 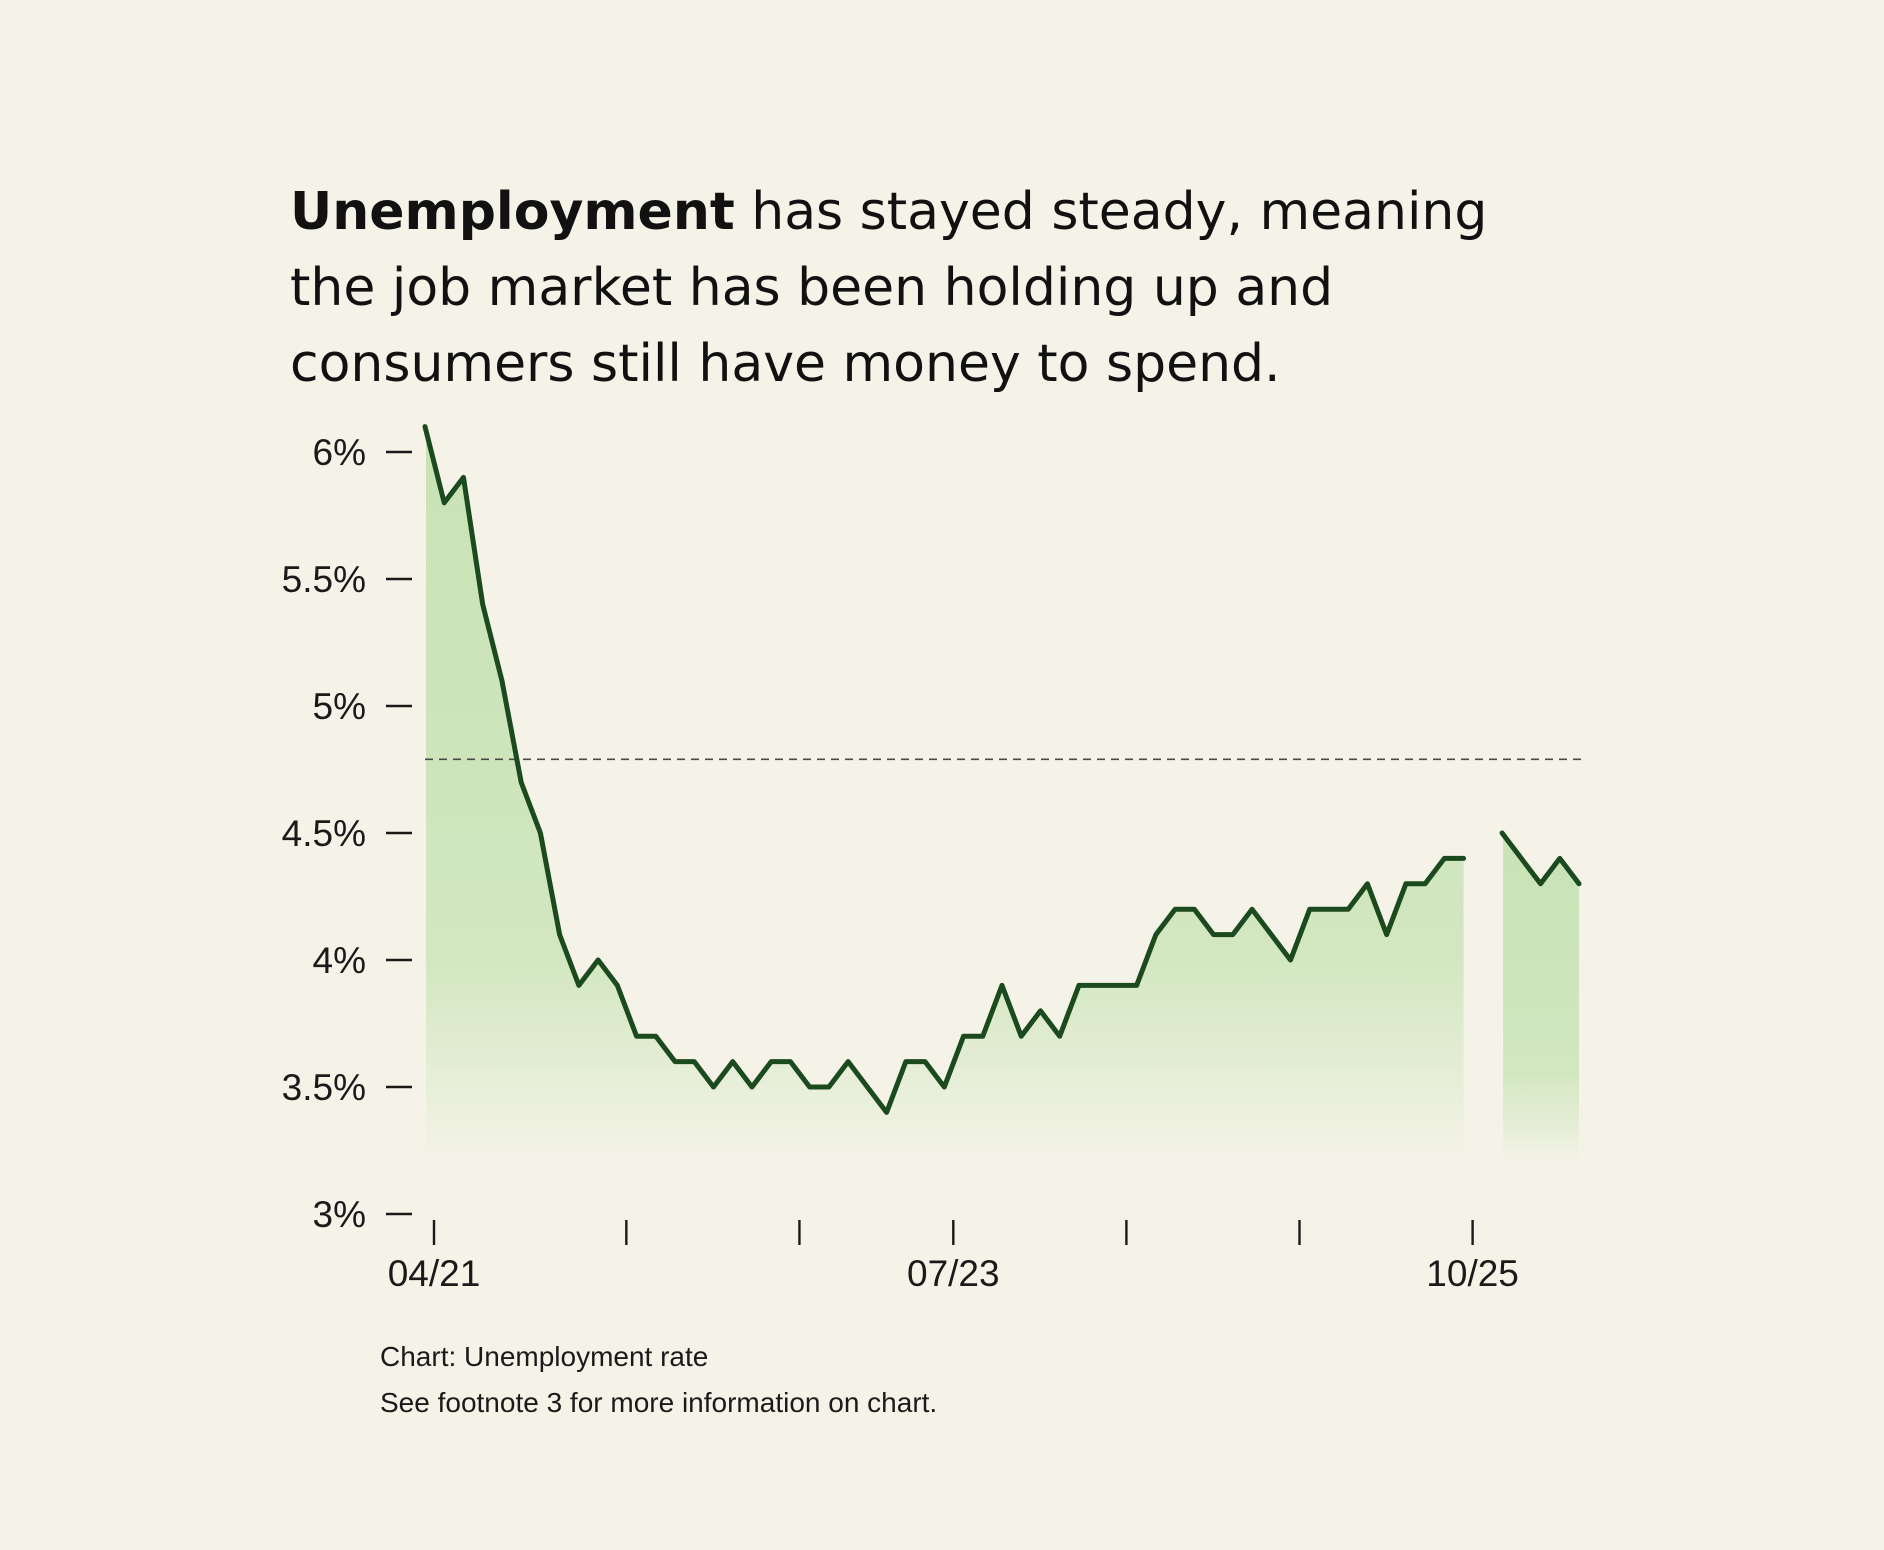 What do you see at coordinates (339, 706) in the screenshot?
I see `y-tick-label: 5%` at bounding box center [339, 706].